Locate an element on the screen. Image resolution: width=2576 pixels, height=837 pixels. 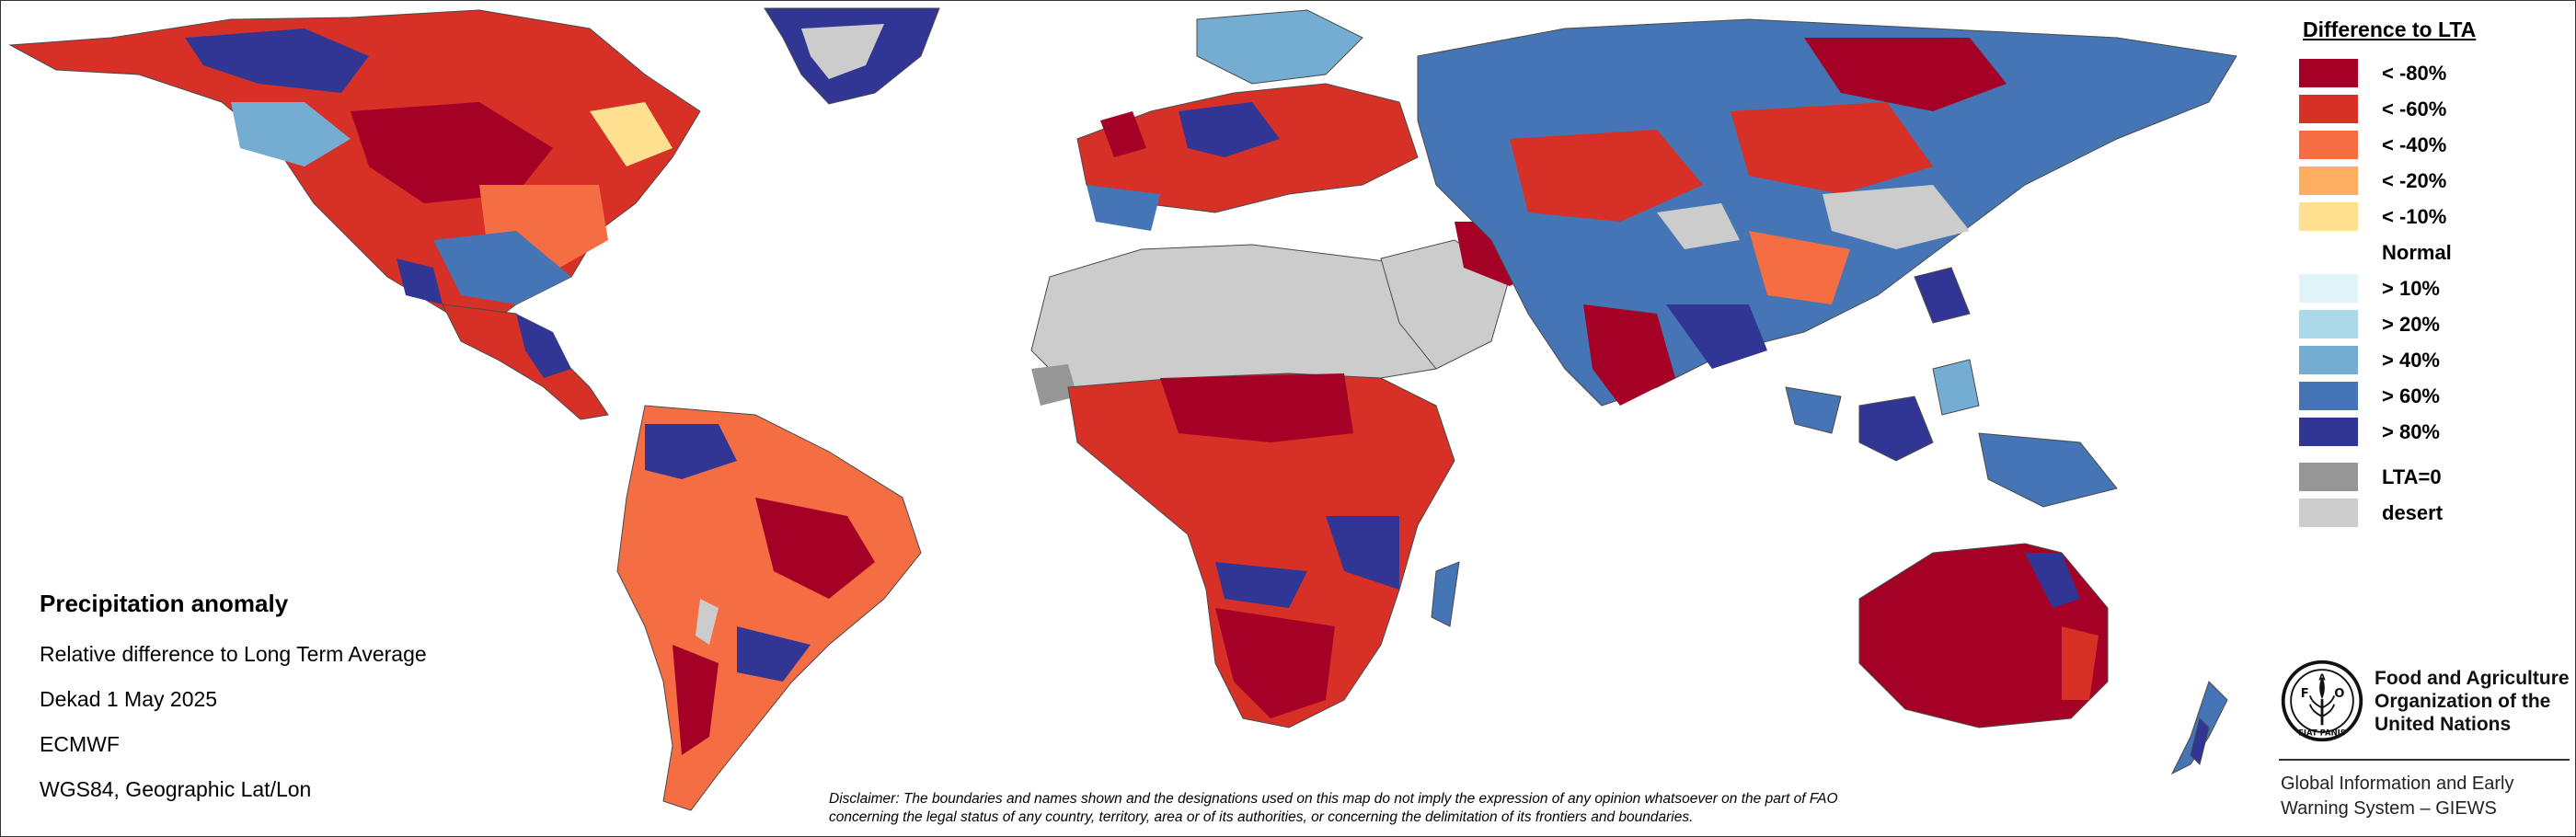
fao-name-line: Food and Agriculture is located at coordinates (2472, 678).